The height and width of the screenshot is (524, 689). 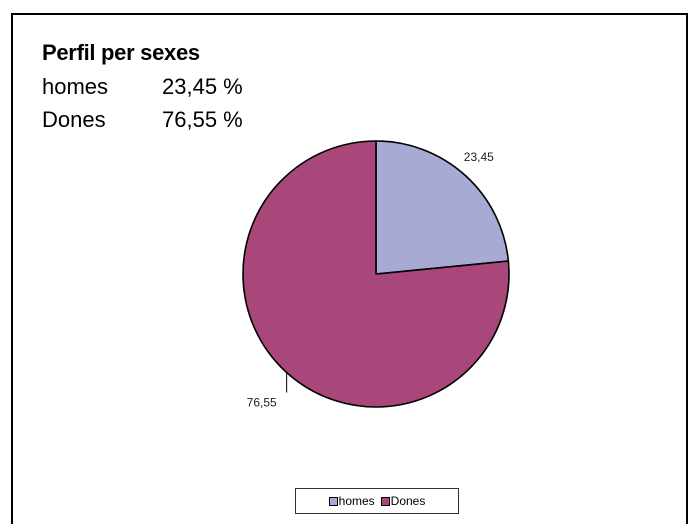 What do you see at coordinates (142, 87) in the screenshot?
I see `stat-row-homes: homes 23,45 %` at bounding box center [142, 87].